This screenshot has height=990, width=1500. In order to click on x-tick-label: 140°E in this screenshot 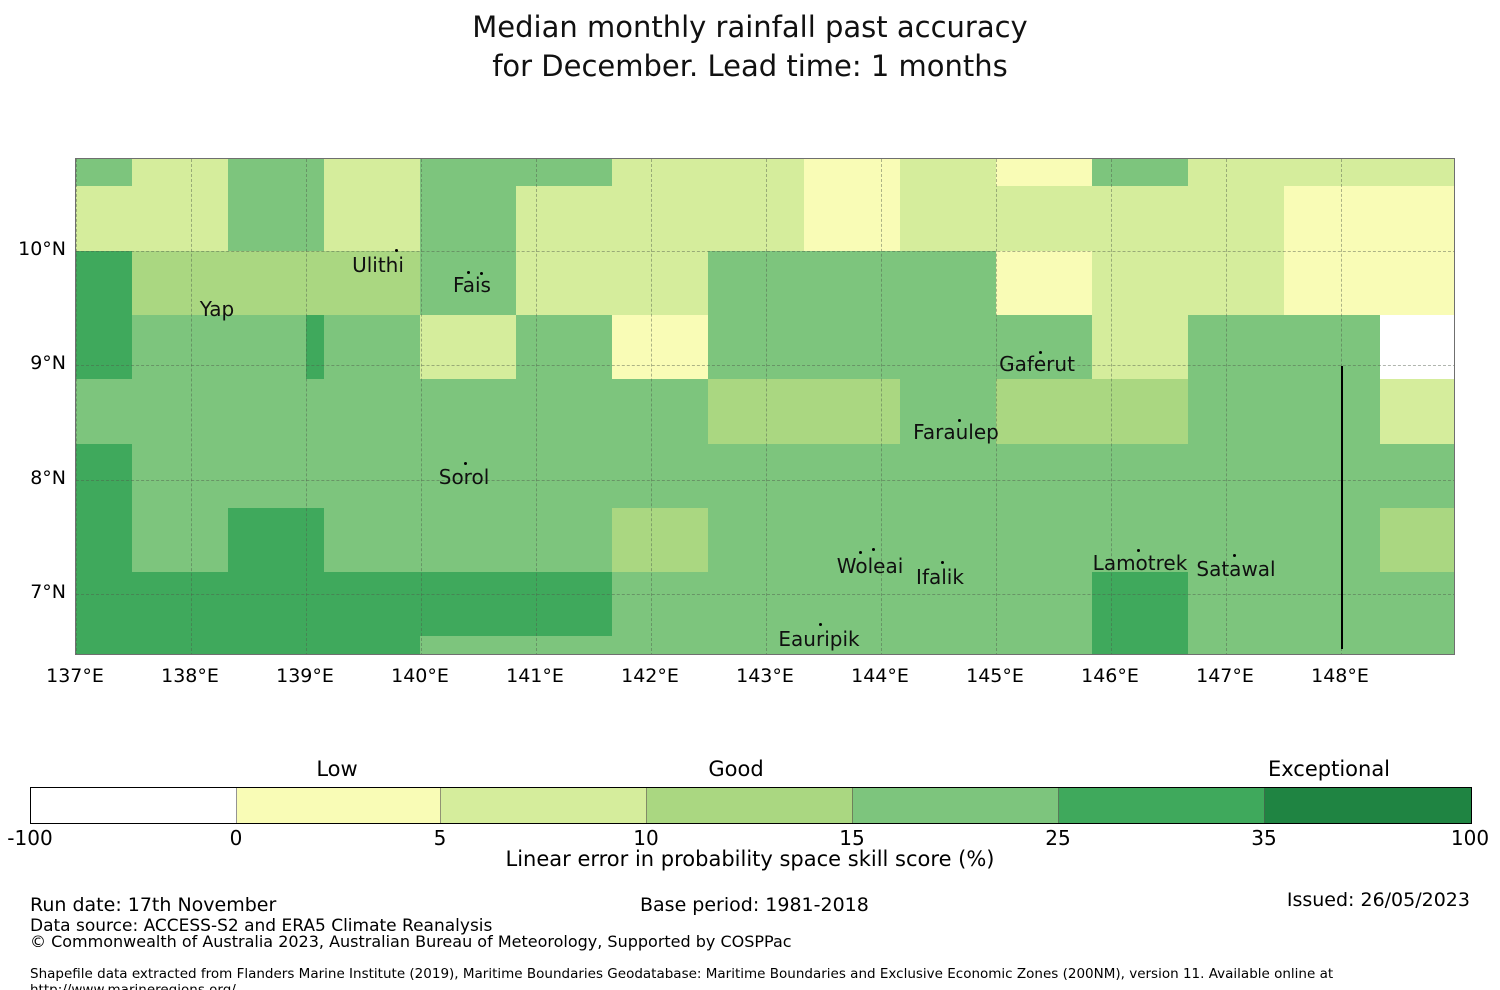, I will do `click(420, 676)`.